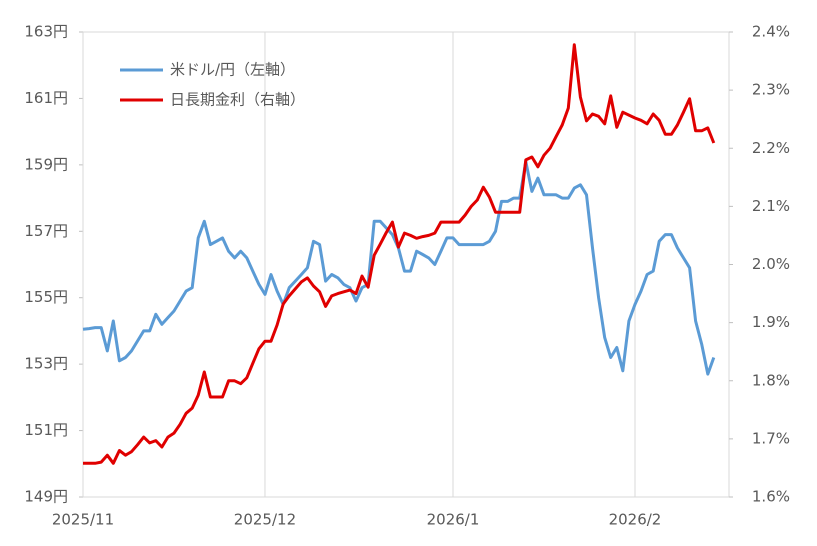  Describe the element at coordinates (237, 100) in the screenshot. I see `legend-label: 日長期金利（右軸）` at that location.